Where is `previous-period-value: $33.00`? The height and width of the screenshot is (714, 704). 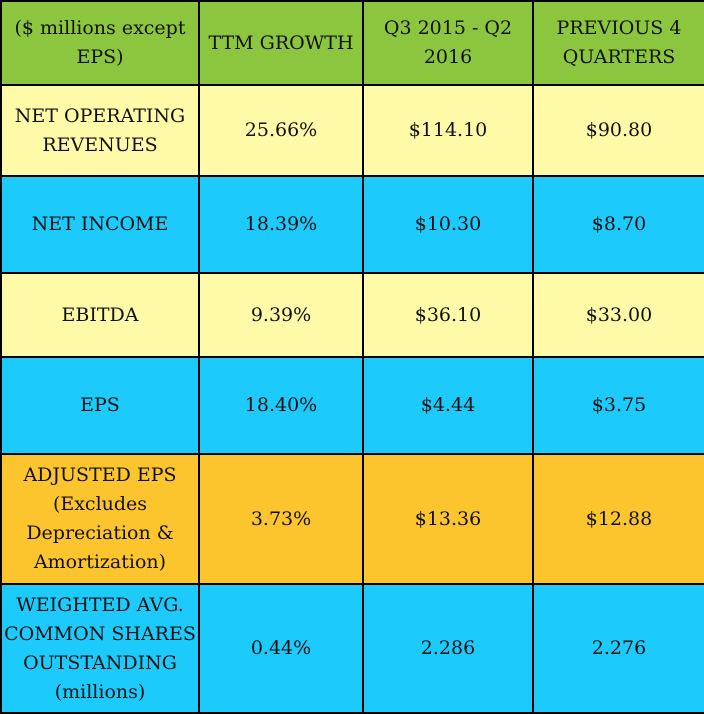 previous-period-value: $33.00 is located at coordinates (618, 315).